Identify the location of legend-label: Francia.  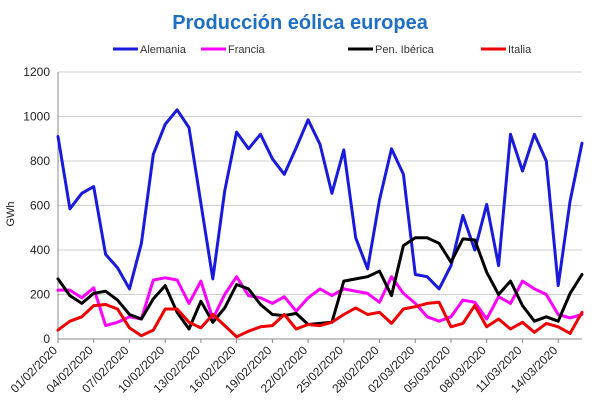
(247, 50).